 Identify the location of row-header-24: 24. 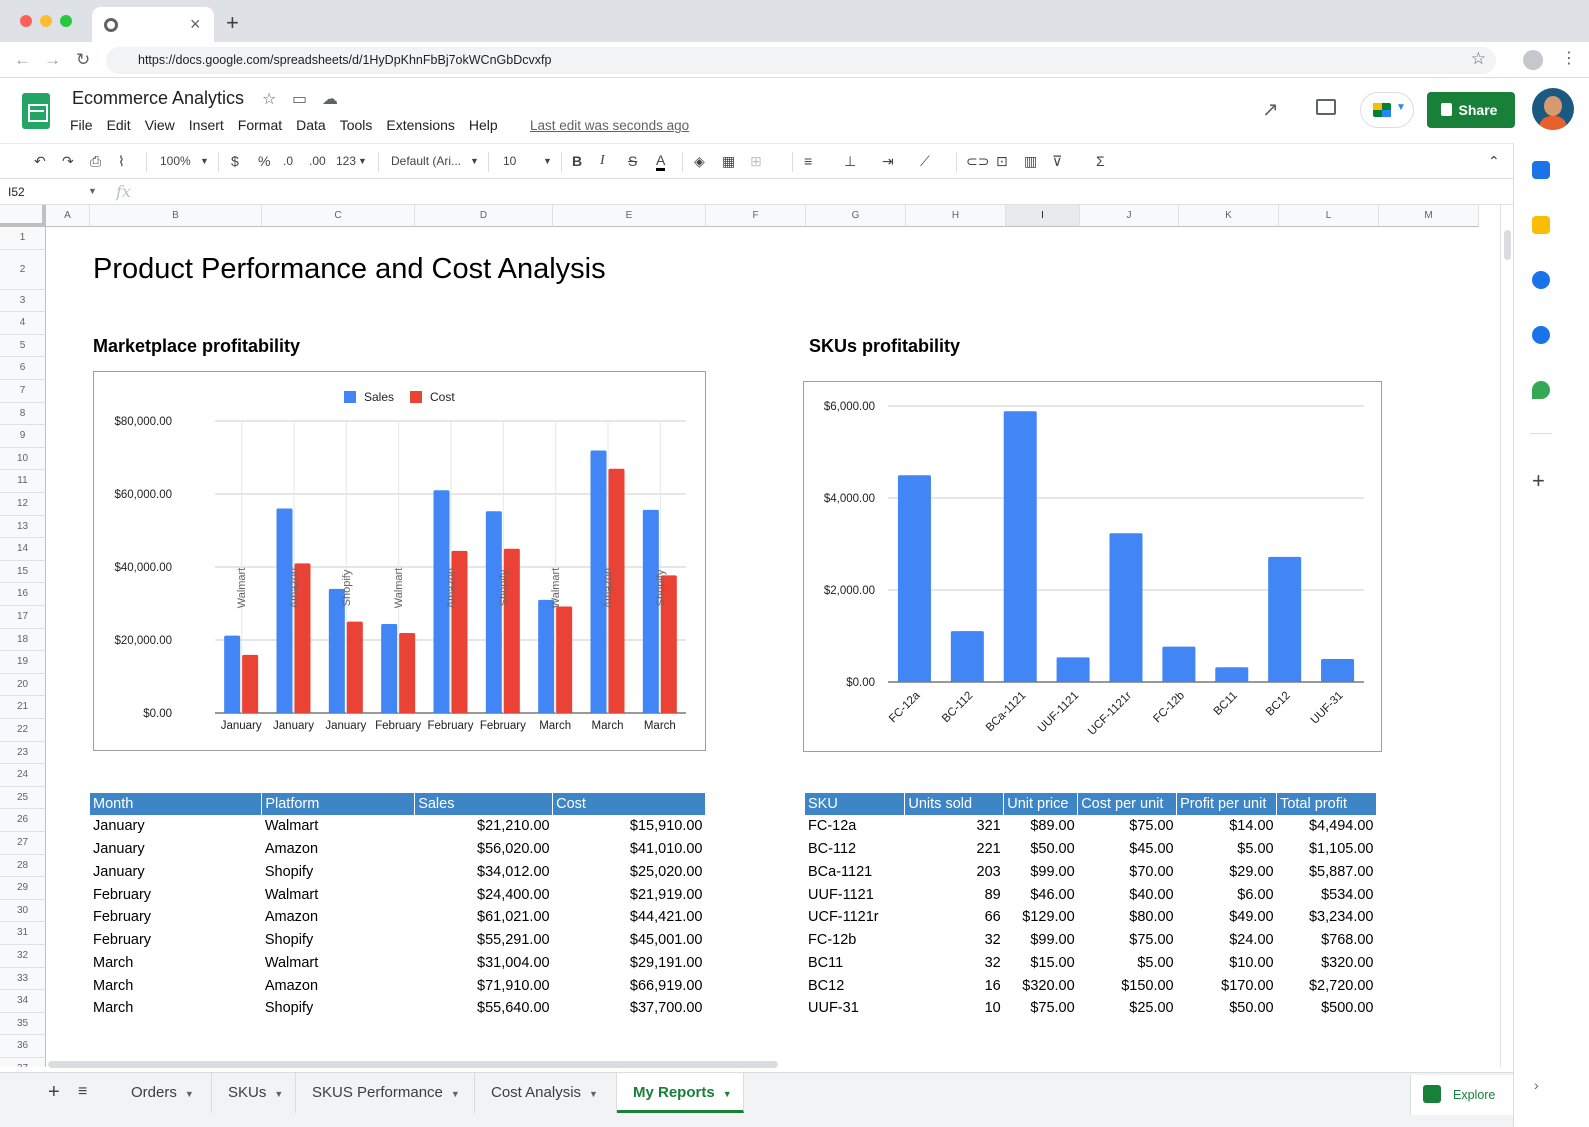
(23, 775).